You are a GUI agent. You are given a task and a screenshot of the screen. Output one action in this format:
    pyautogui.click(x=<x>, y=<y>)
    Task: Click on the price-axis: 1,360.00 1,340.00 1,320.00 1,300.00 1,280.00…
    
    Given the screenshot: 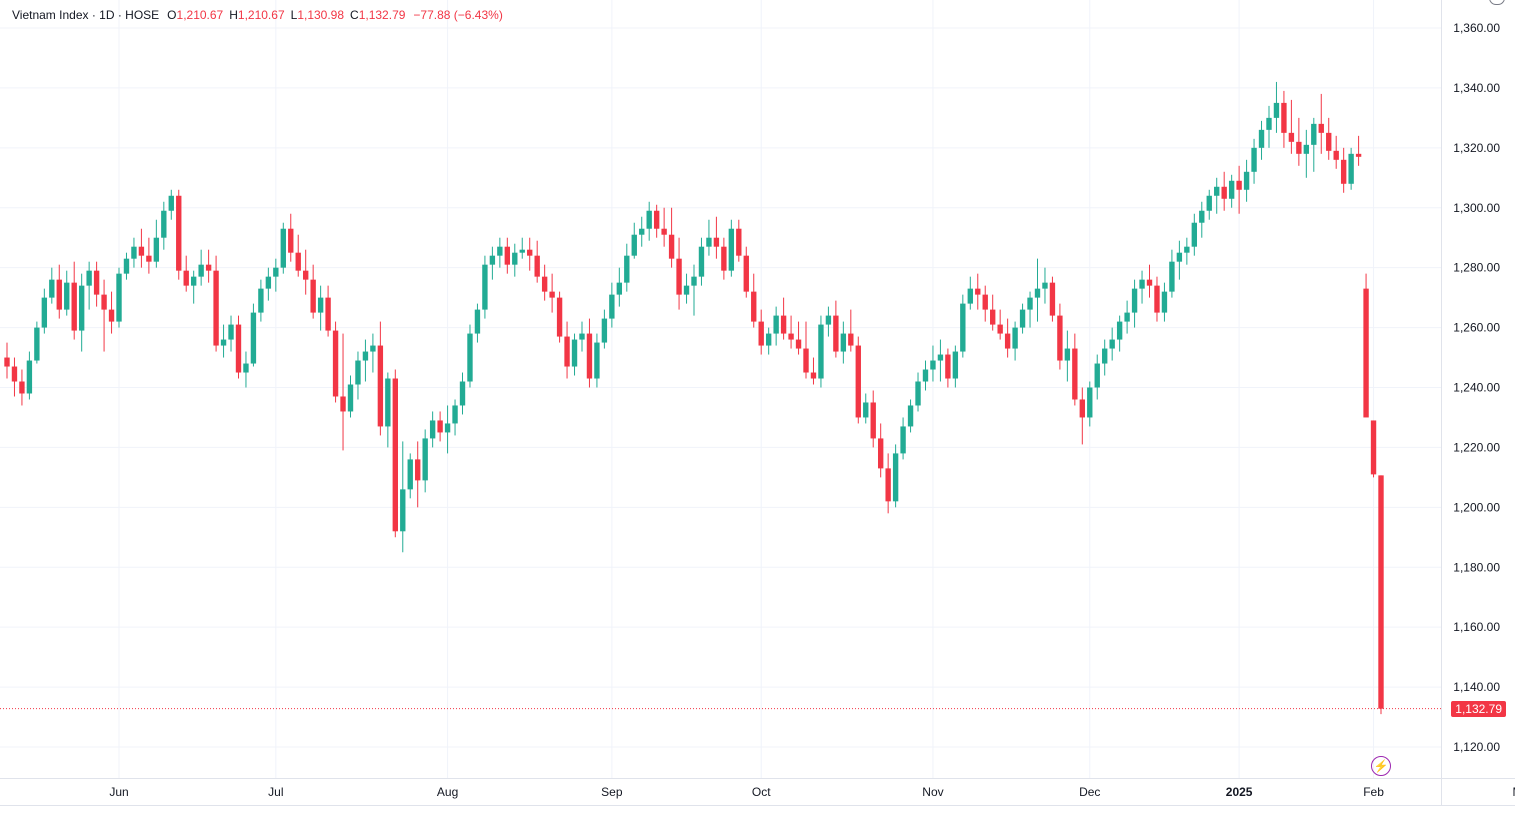 What is the action you would take?
    pyautogui.click(x=1476, y=387)
    